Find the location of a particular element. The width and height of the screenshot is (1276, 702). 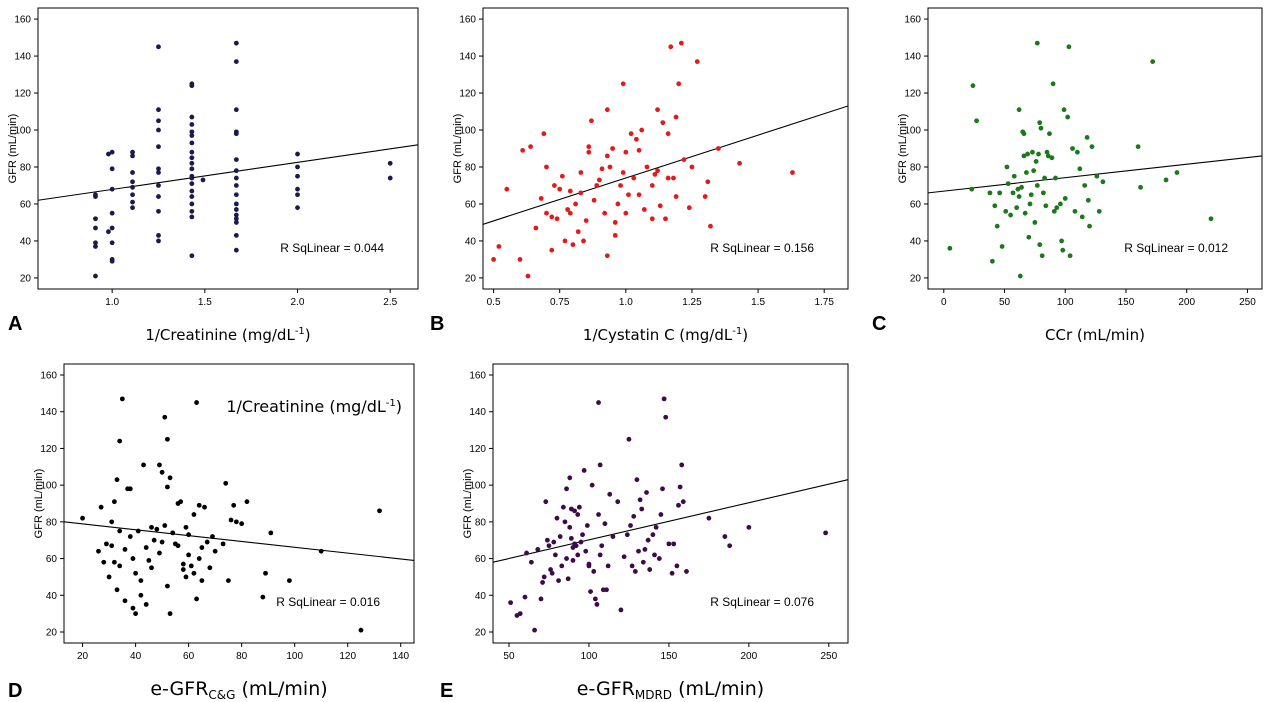

x-axis-label-end: ) is located at coordinates (308, 335).